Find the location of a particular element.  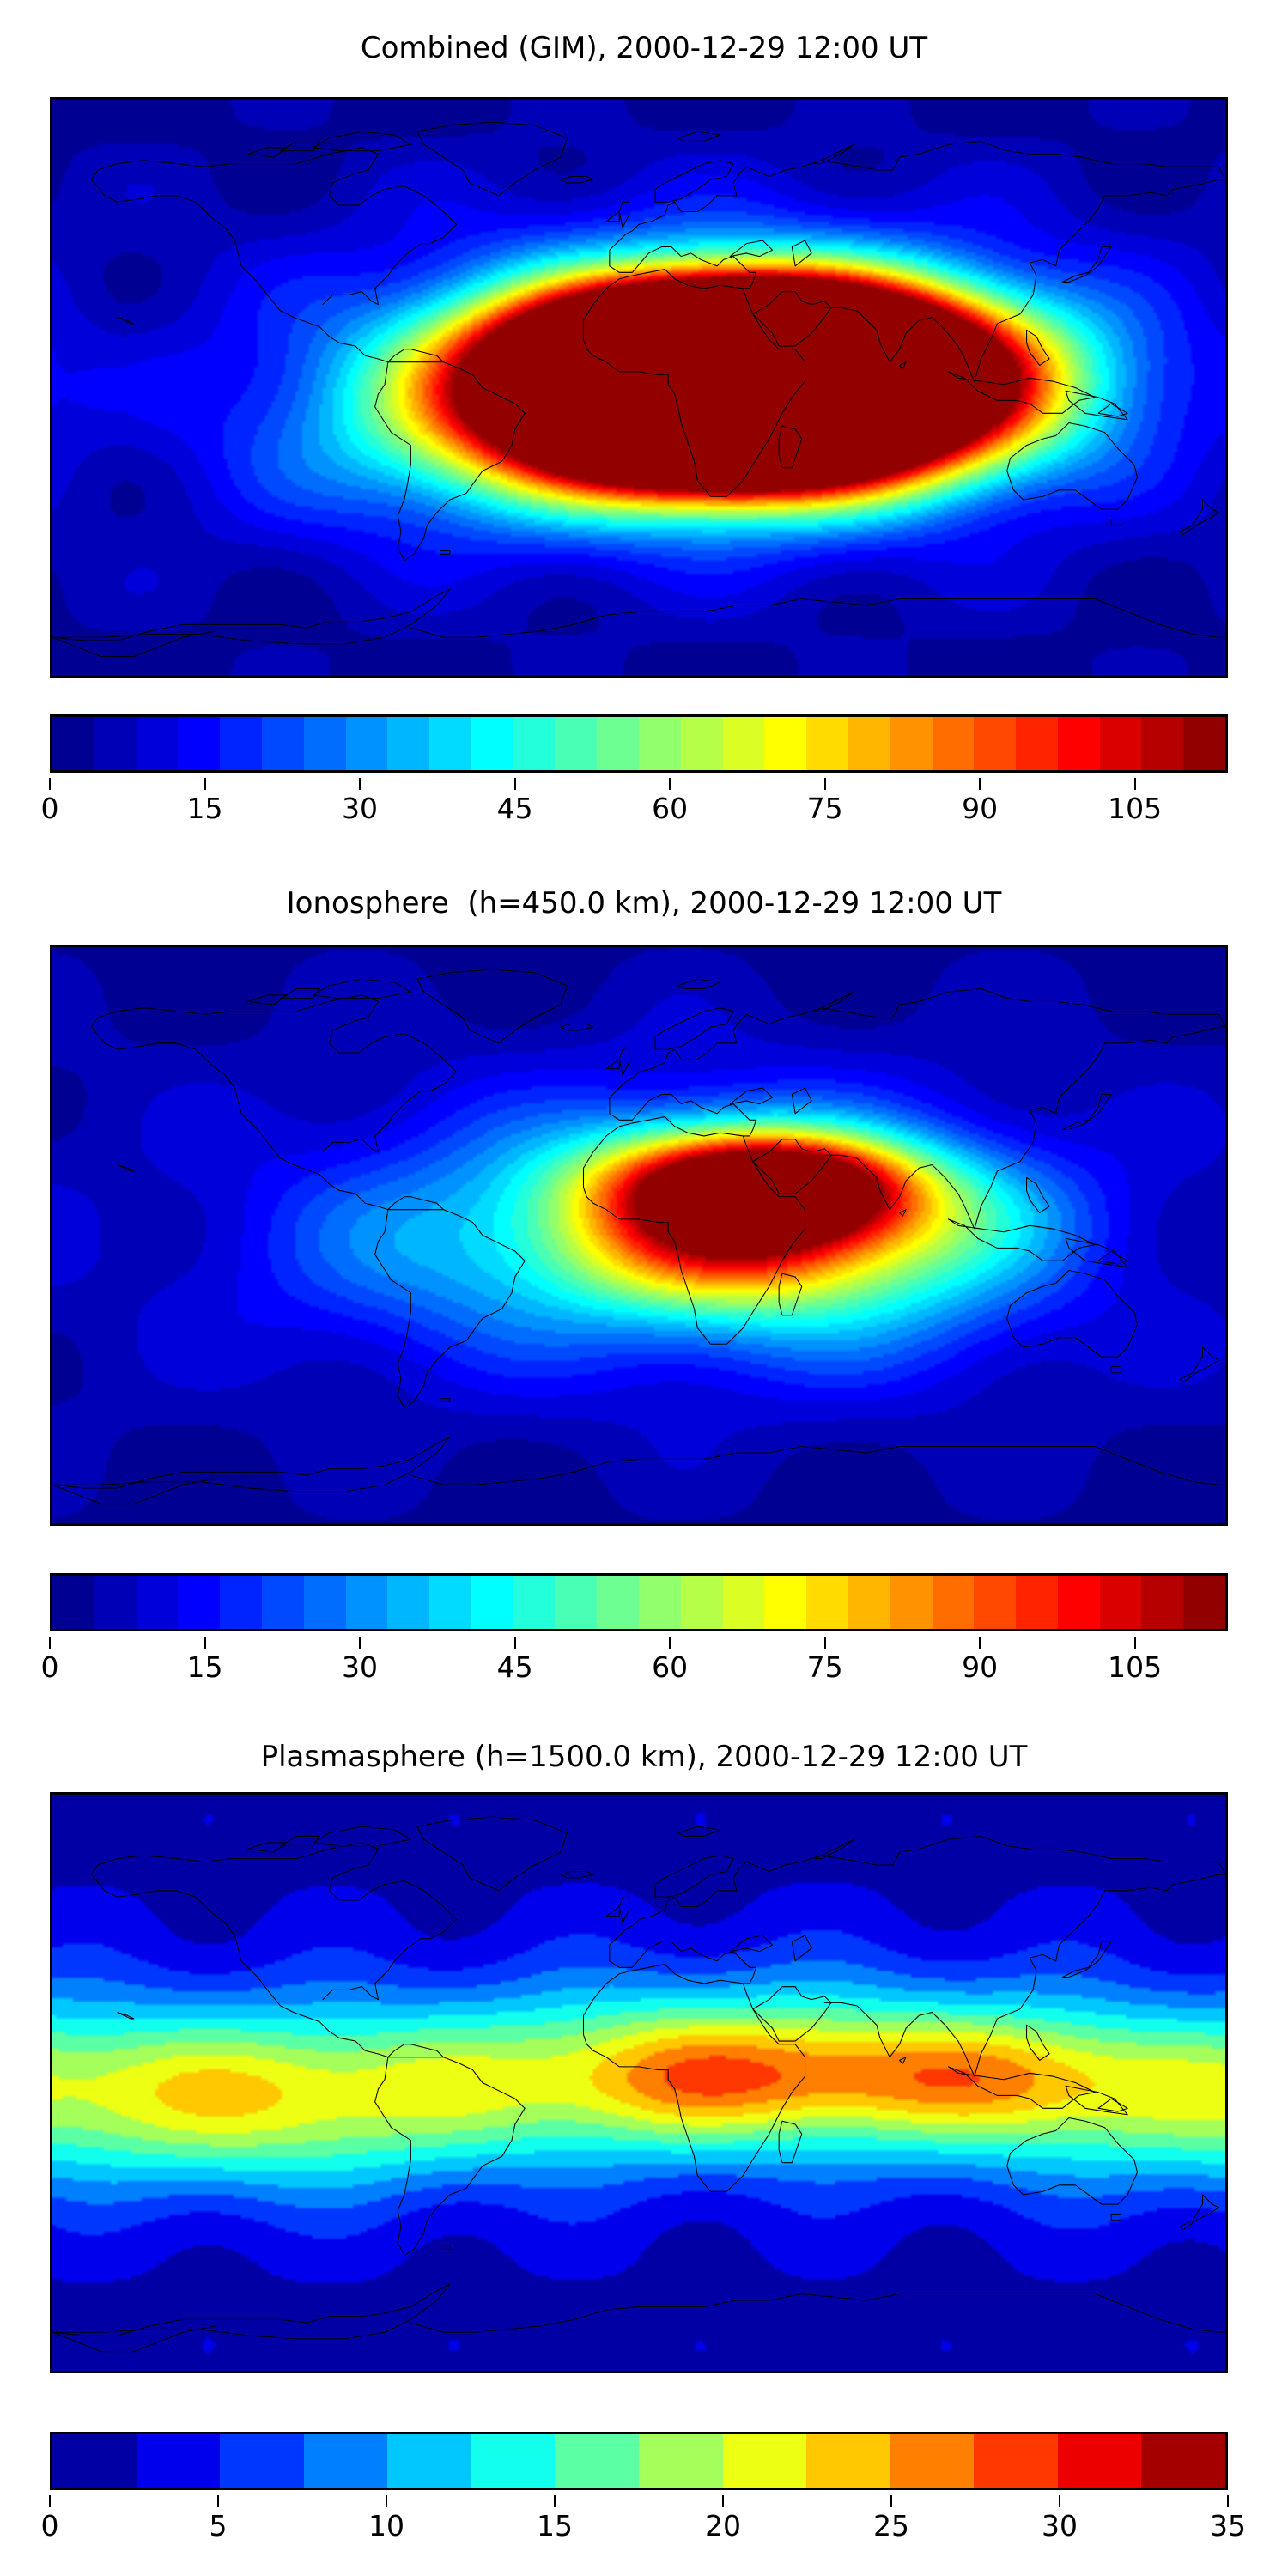

colorbar-gradient is located at coordinates (638, 2461).